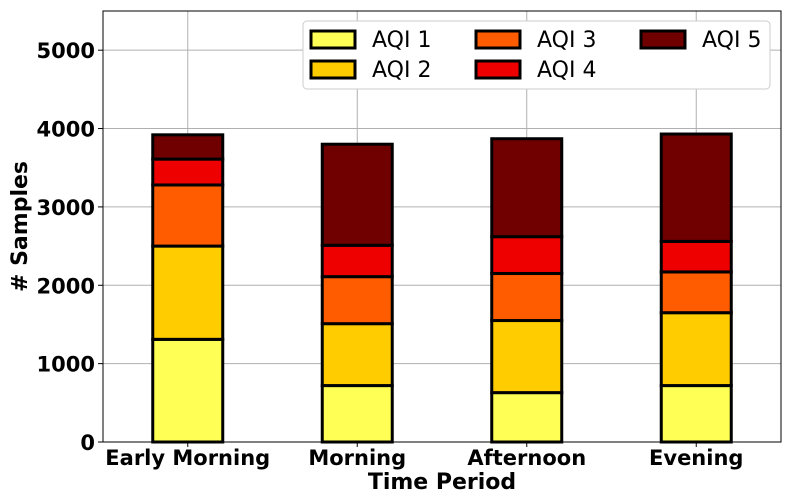 This screenshot has height=504, width=792. I want to click on legend-label-aqi-3: AQI 3, so click(566, 40).